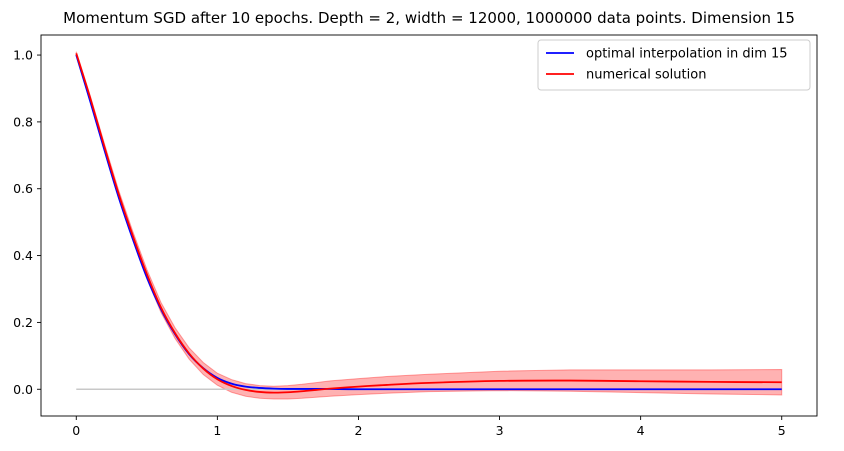 The width and height of the screenshot is (844, 451). Describe the element at coordinates (23, 55) in the screenshot. I see `y-tick-label: 1.0` at that location.